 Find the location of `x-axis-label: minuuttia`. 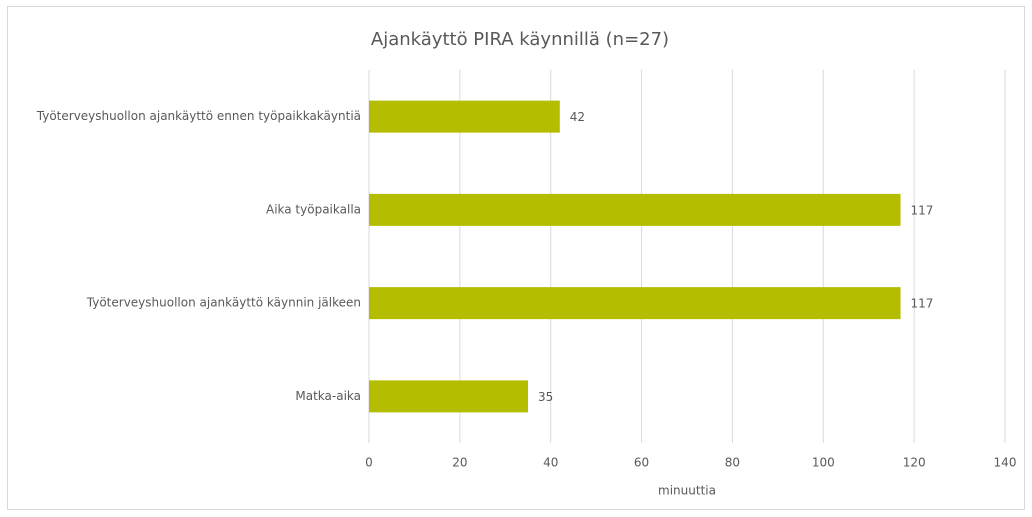

x-axis-label: minuuttia is located at coordinates (687, 491).